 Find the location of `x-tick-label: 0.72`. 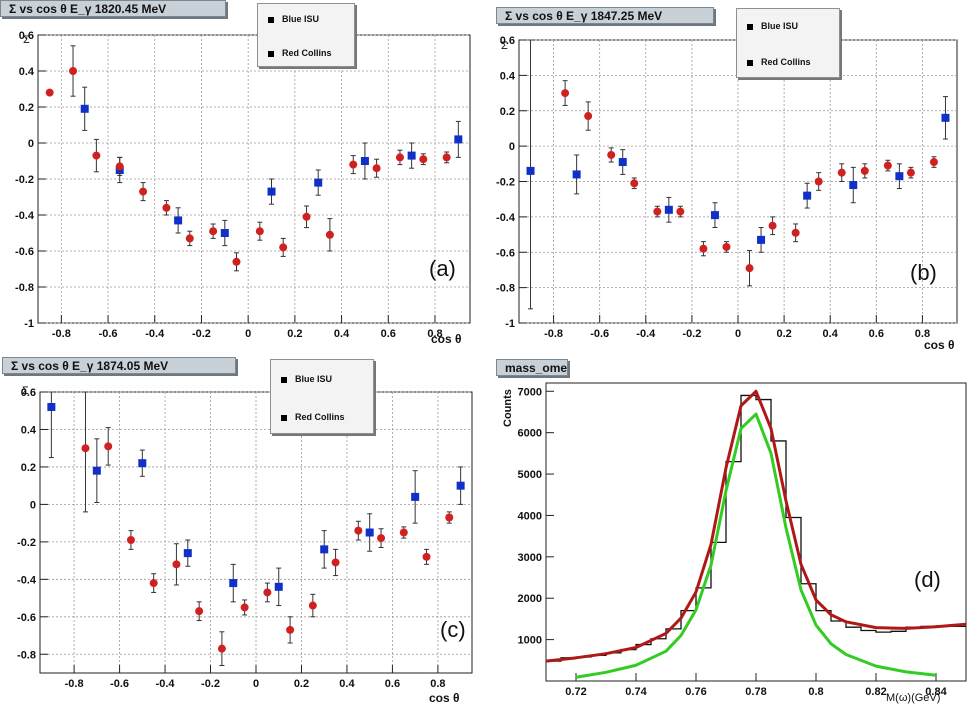

x-tick-label: 0.72 is located at coordinates (575, 692).